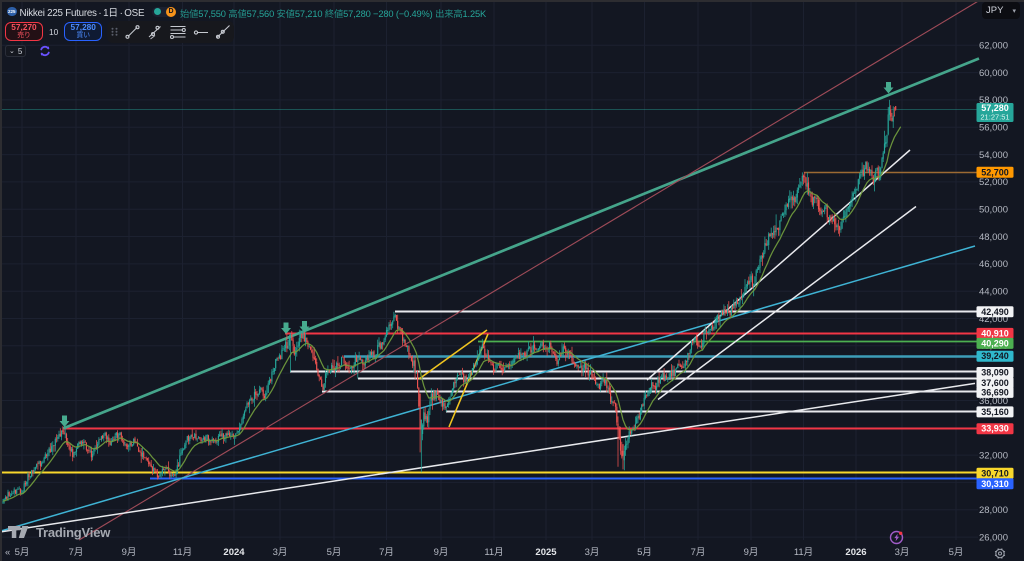  I want to click on svg-text: 2026, so click(855, 552).